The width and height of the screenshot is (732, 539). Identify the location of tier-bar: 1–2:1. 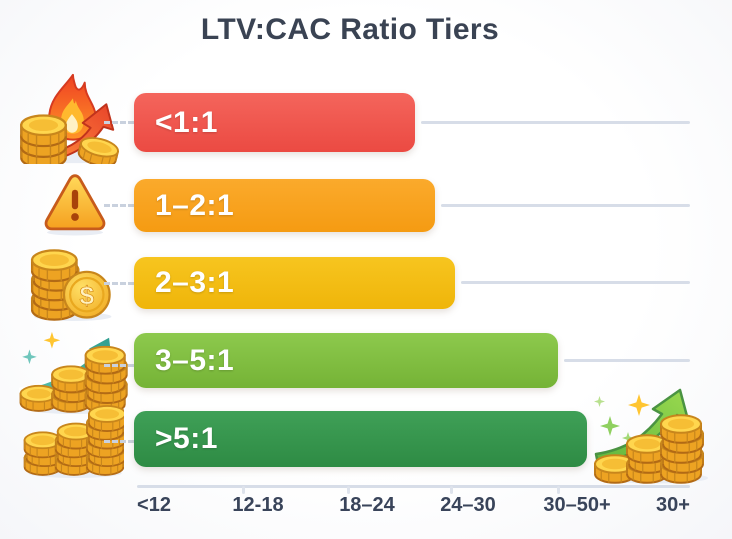
(284, 205).